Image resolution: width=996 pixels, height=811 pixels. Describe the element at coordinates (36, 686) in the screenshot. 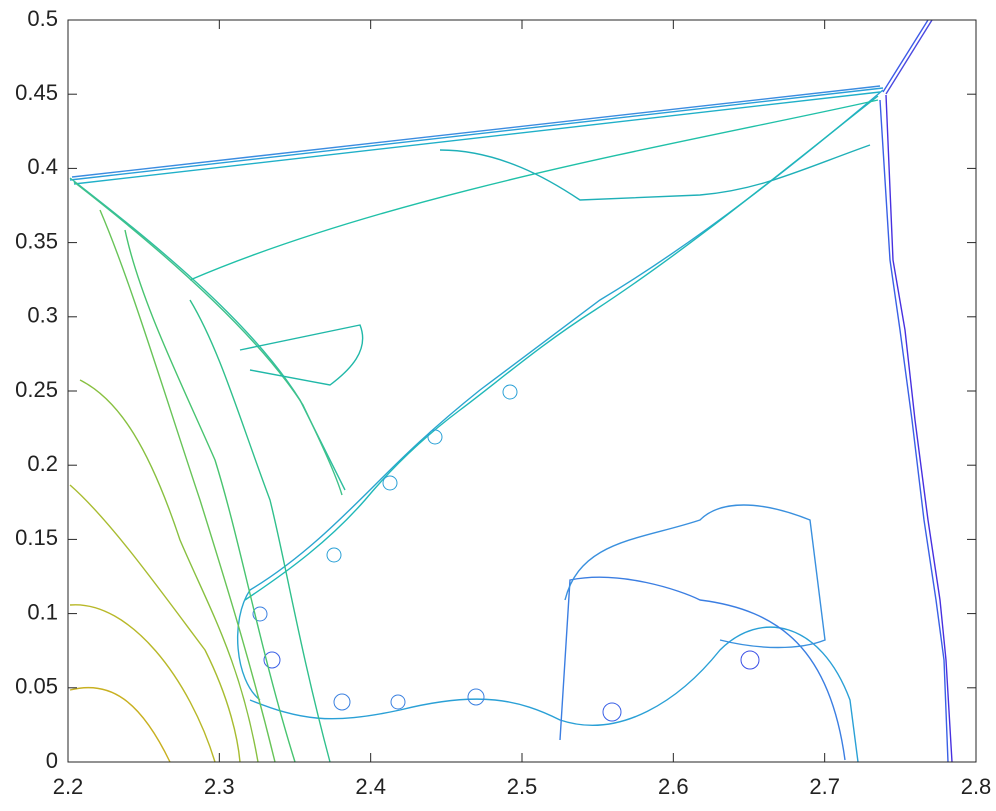

I see `y-tick-label: 0.05` at that location.